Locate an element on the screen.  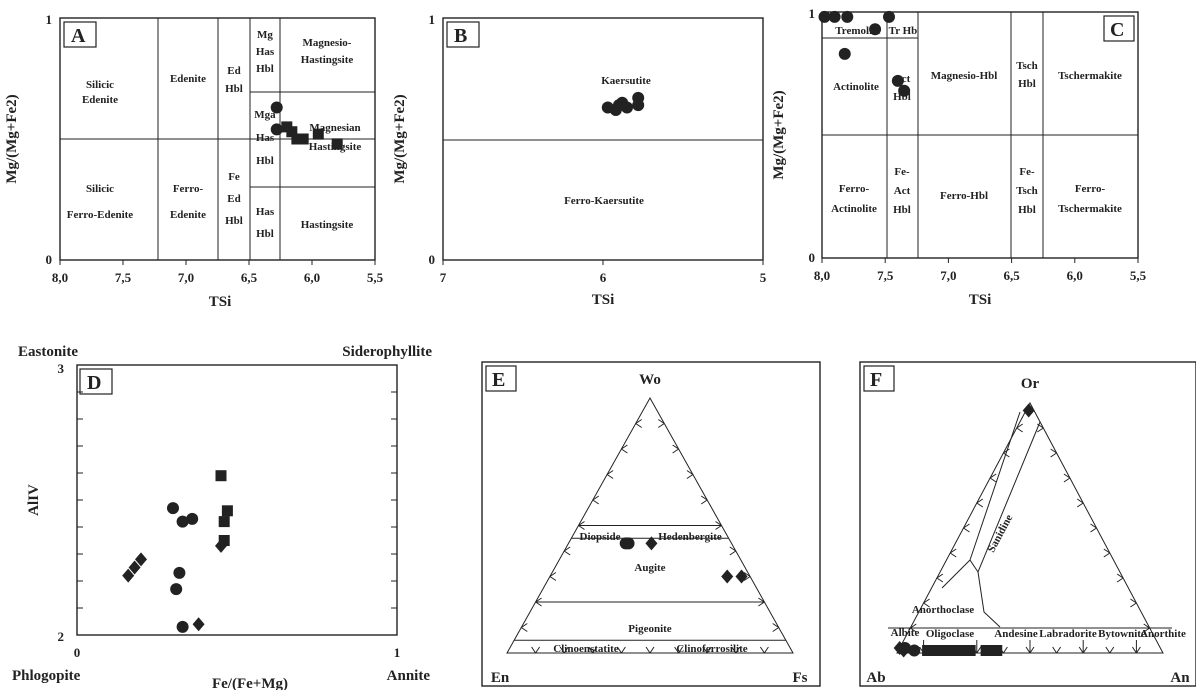
panel-a-letter: A is located at coordinates (78, 36).